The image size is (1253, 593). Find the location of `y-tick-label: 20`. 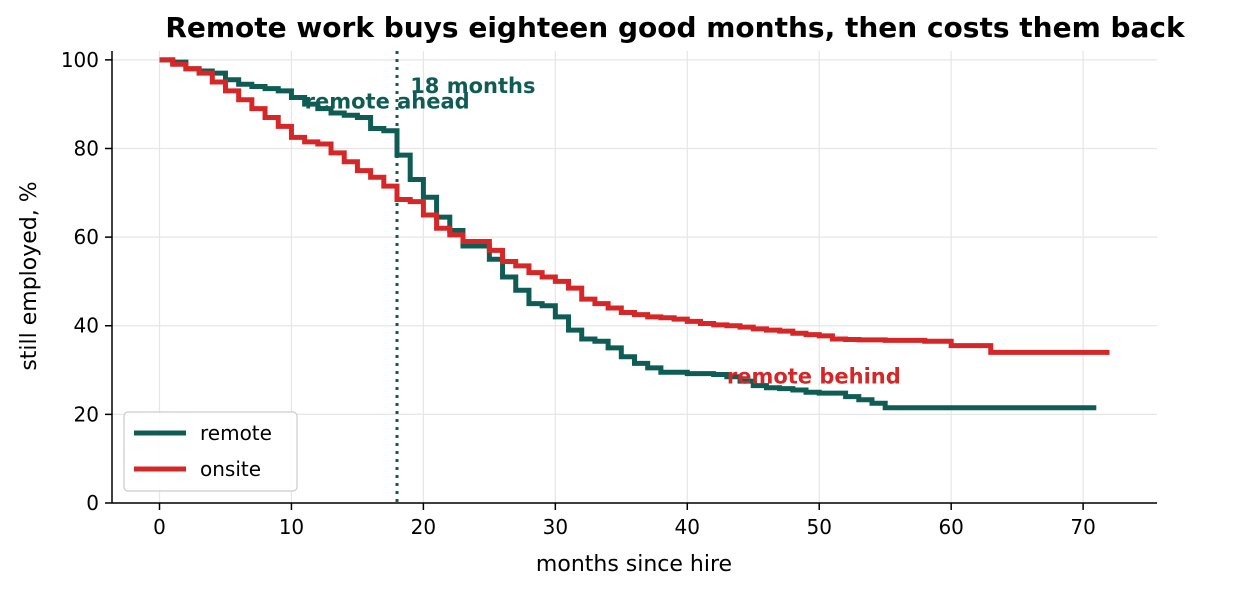

y-tick-label: 20 is located at coordinates (86, 414).